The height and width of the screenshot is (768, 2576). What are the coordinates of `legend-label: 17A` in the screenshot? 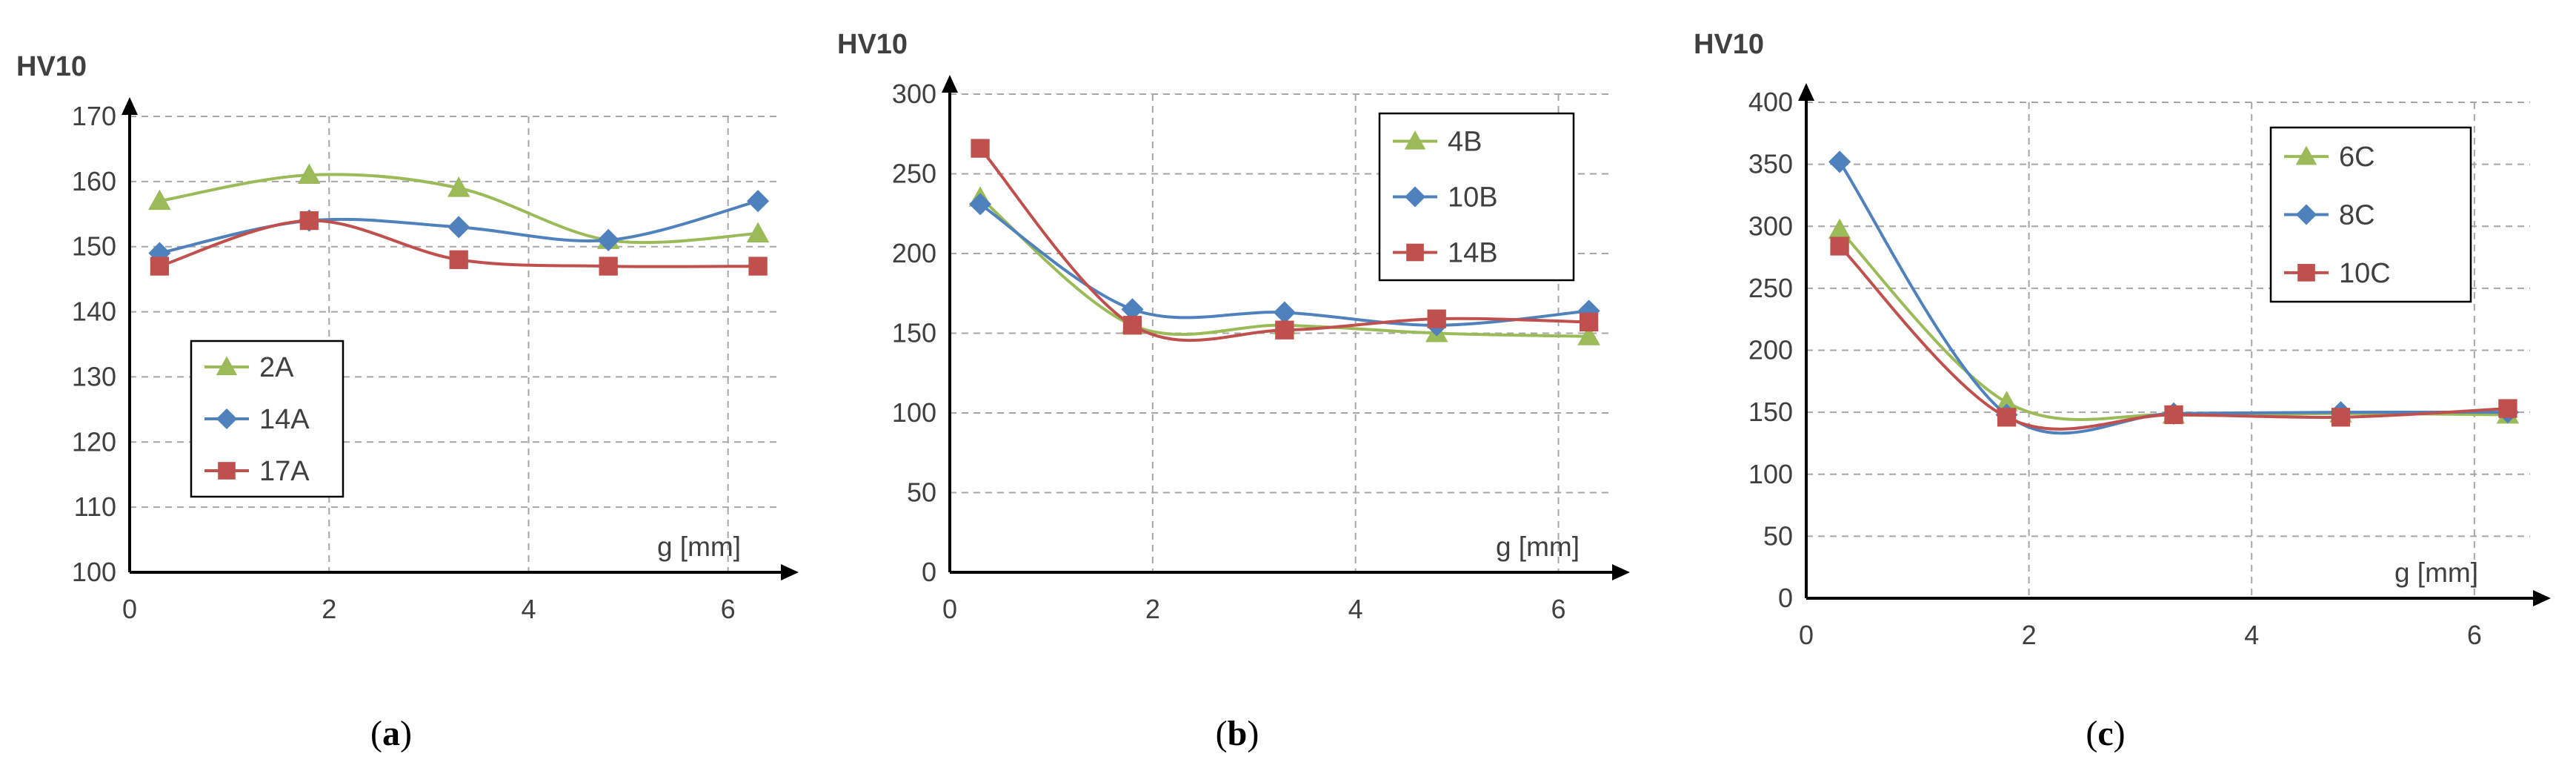 It's located at (284, 471).